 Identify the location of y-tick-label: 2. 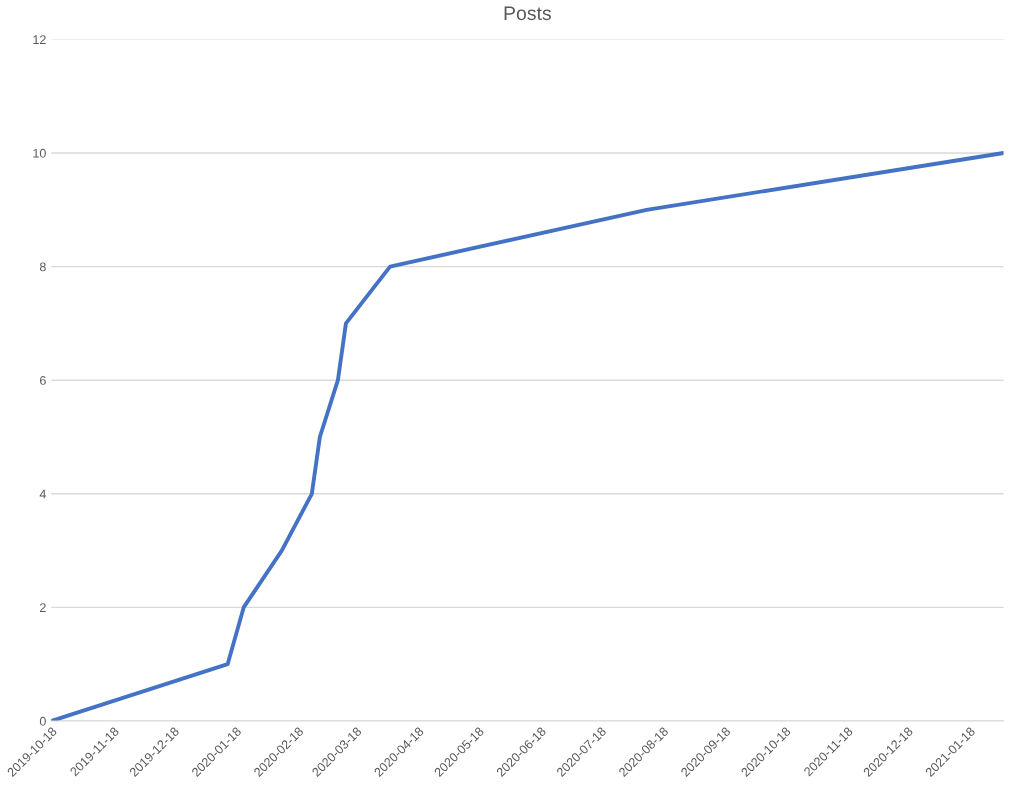
(43, 607).